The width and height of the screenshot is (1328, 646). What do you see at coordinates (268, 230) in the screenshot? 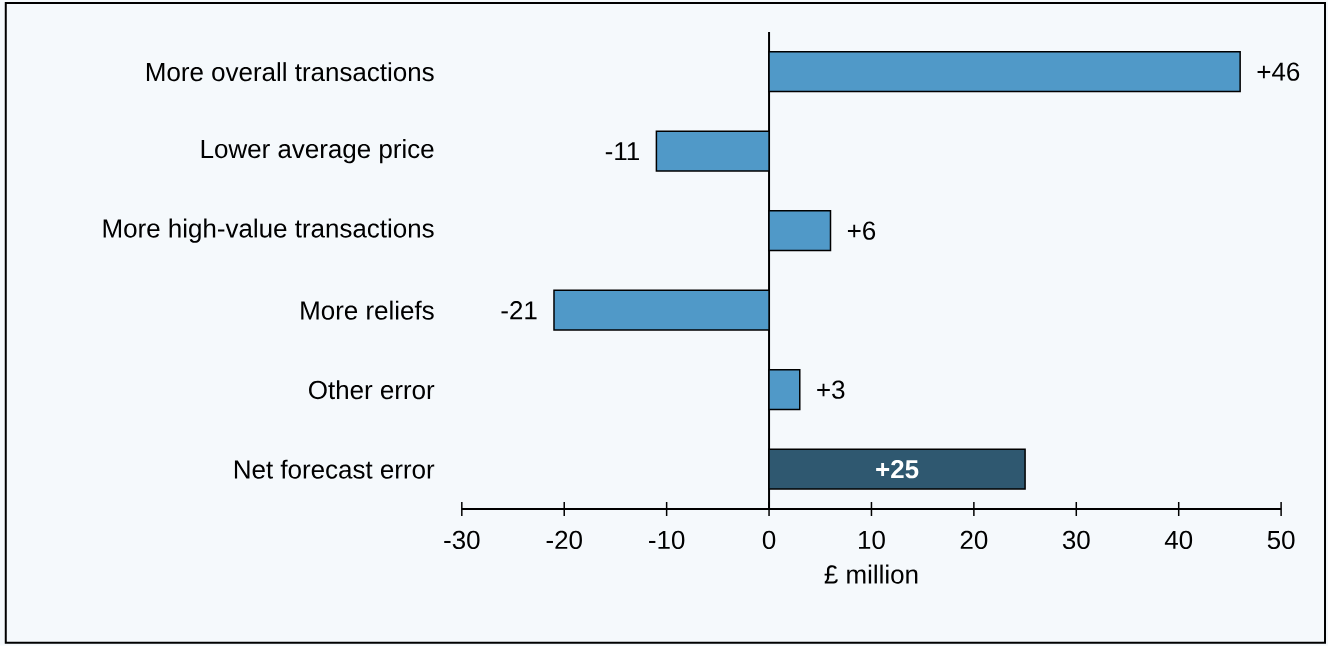
I see `y-tick-label: More high-value transactions` at bounding box center [268, 230].